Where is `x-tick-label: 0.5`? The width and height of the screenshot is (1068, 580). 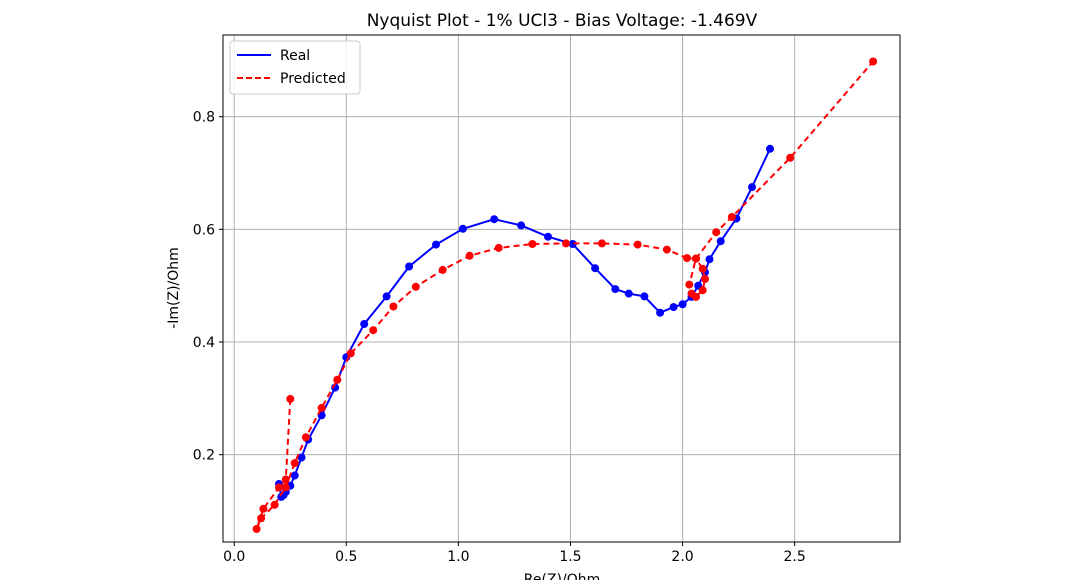 x-tick-label: 0.5 is located at coordinates (346, 557).